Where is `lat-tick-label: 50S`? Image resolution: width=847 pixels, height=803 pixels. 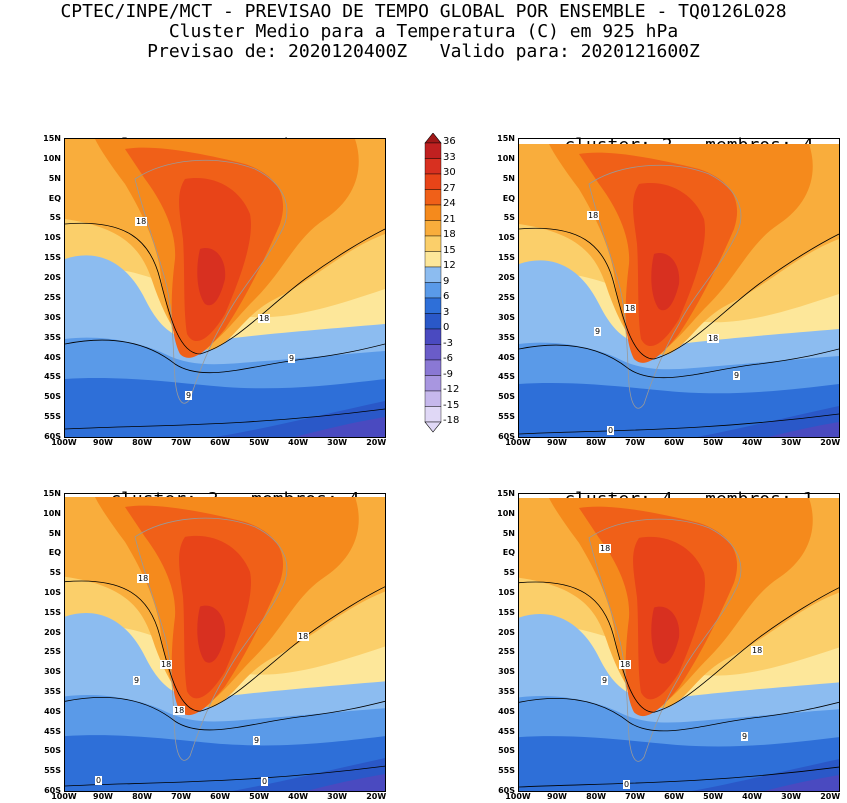 lat-tick-label: 50S is located at coordinates (506, 751).